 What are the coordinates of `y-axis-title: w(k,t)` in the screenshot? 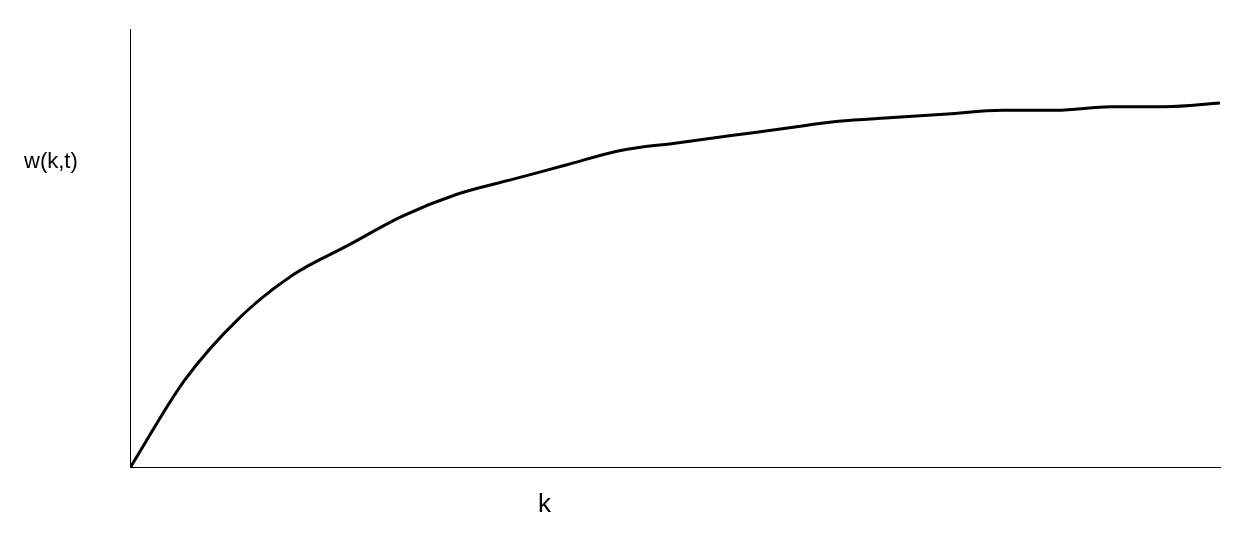 It's located at (51, 161).